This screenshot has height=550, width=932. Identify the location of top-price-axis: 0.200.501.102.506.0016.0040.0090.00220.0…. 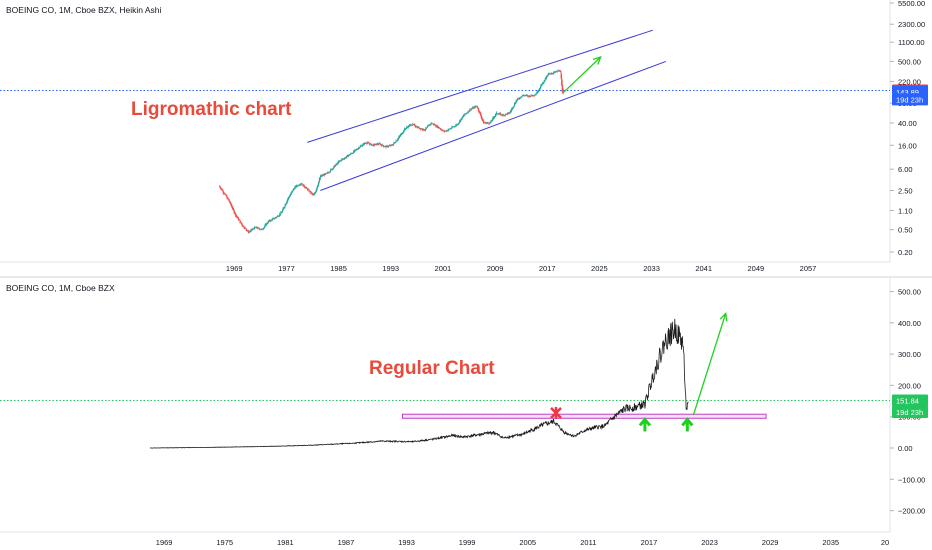
(907, 128).